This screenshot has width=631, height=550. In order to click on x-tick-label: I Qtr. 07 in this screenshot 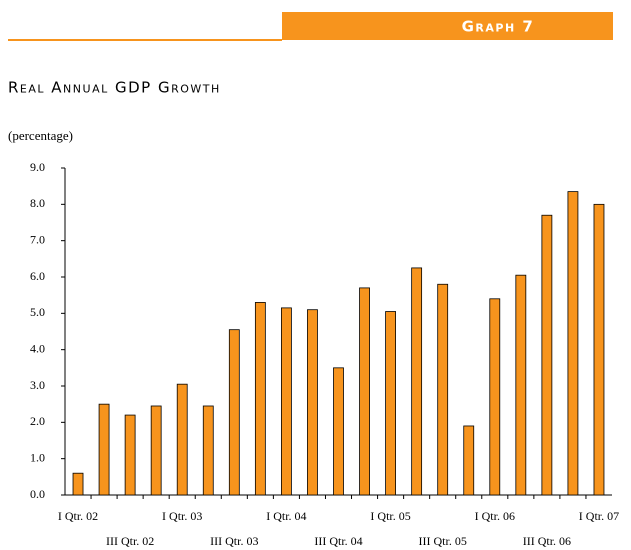, I will do `click(599, 516)`.